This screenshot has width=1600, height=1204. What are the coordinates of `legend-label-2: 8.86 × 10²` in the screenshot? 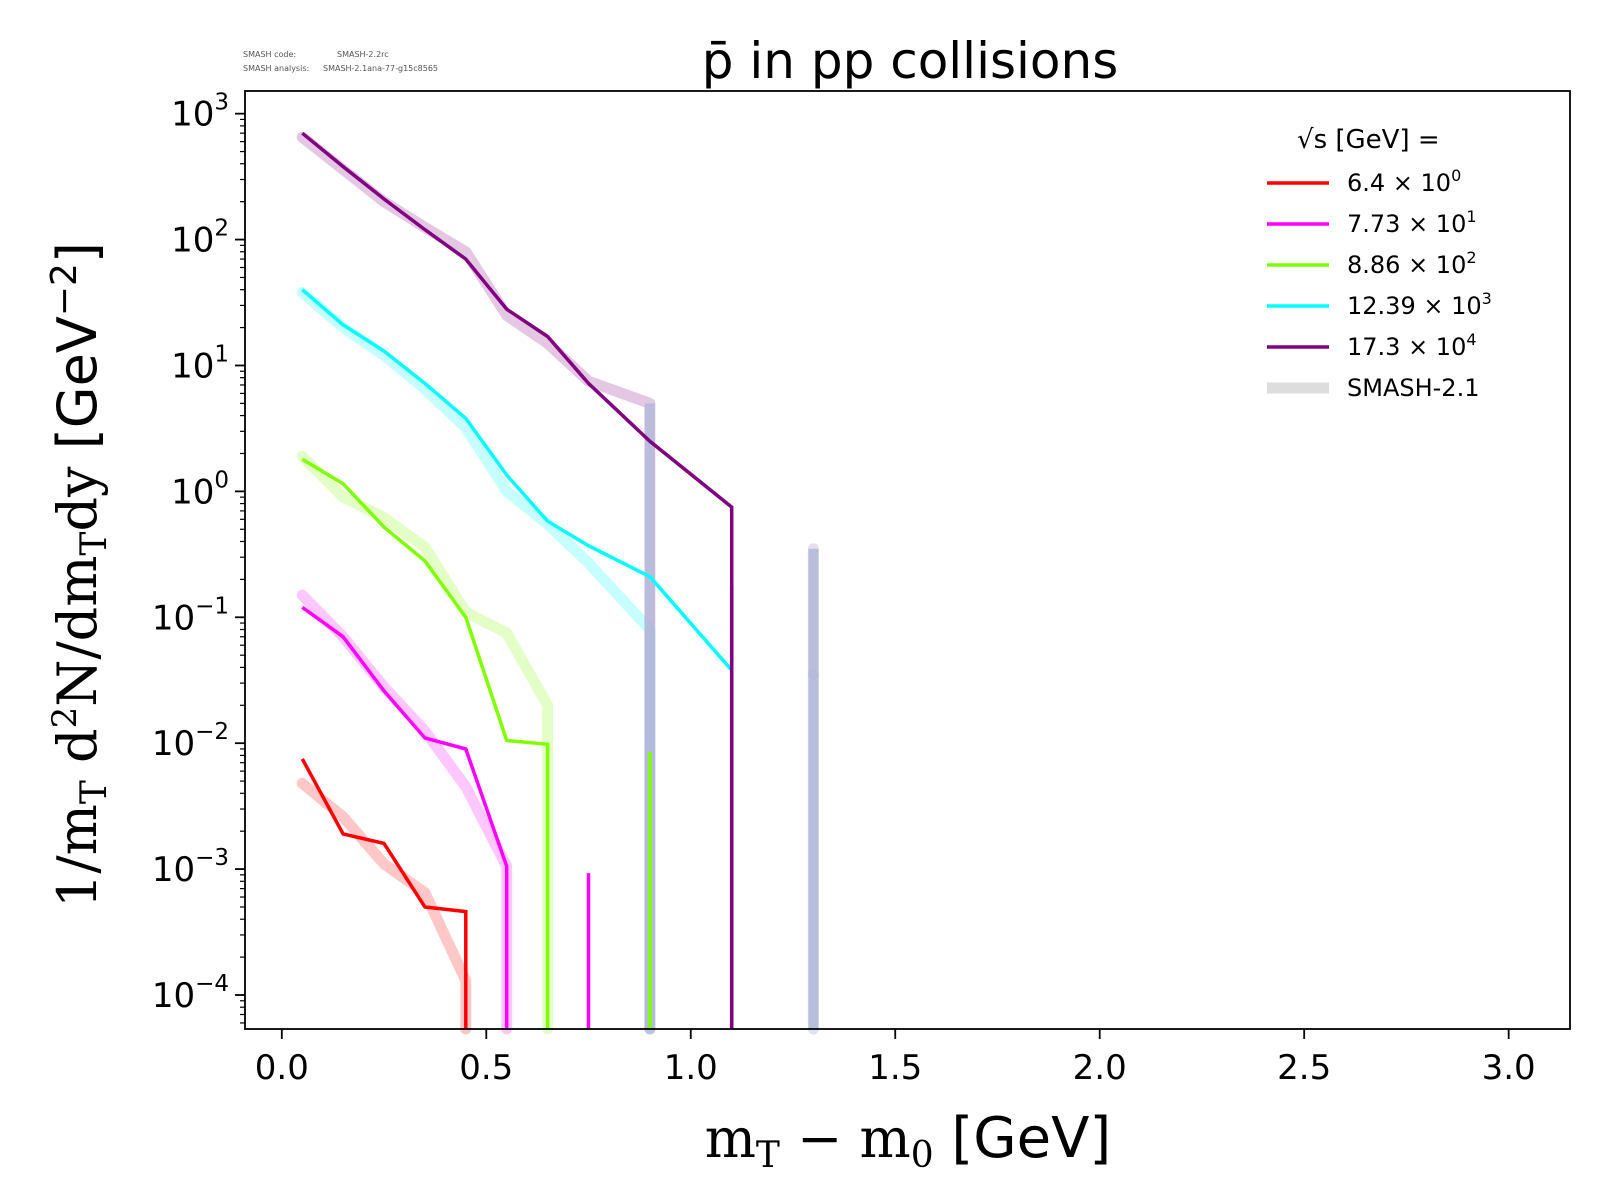 It's located at (1412, 263).